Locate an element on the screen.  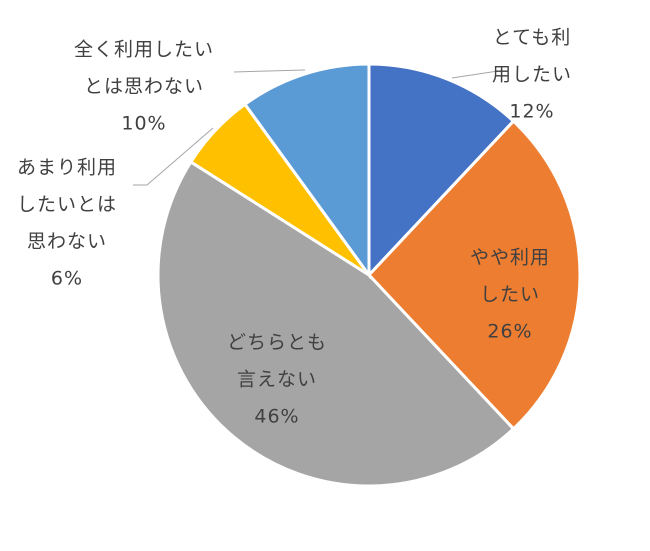
slice-value-label-somewhat-likely: 26% is located at coordinates (509, 332).